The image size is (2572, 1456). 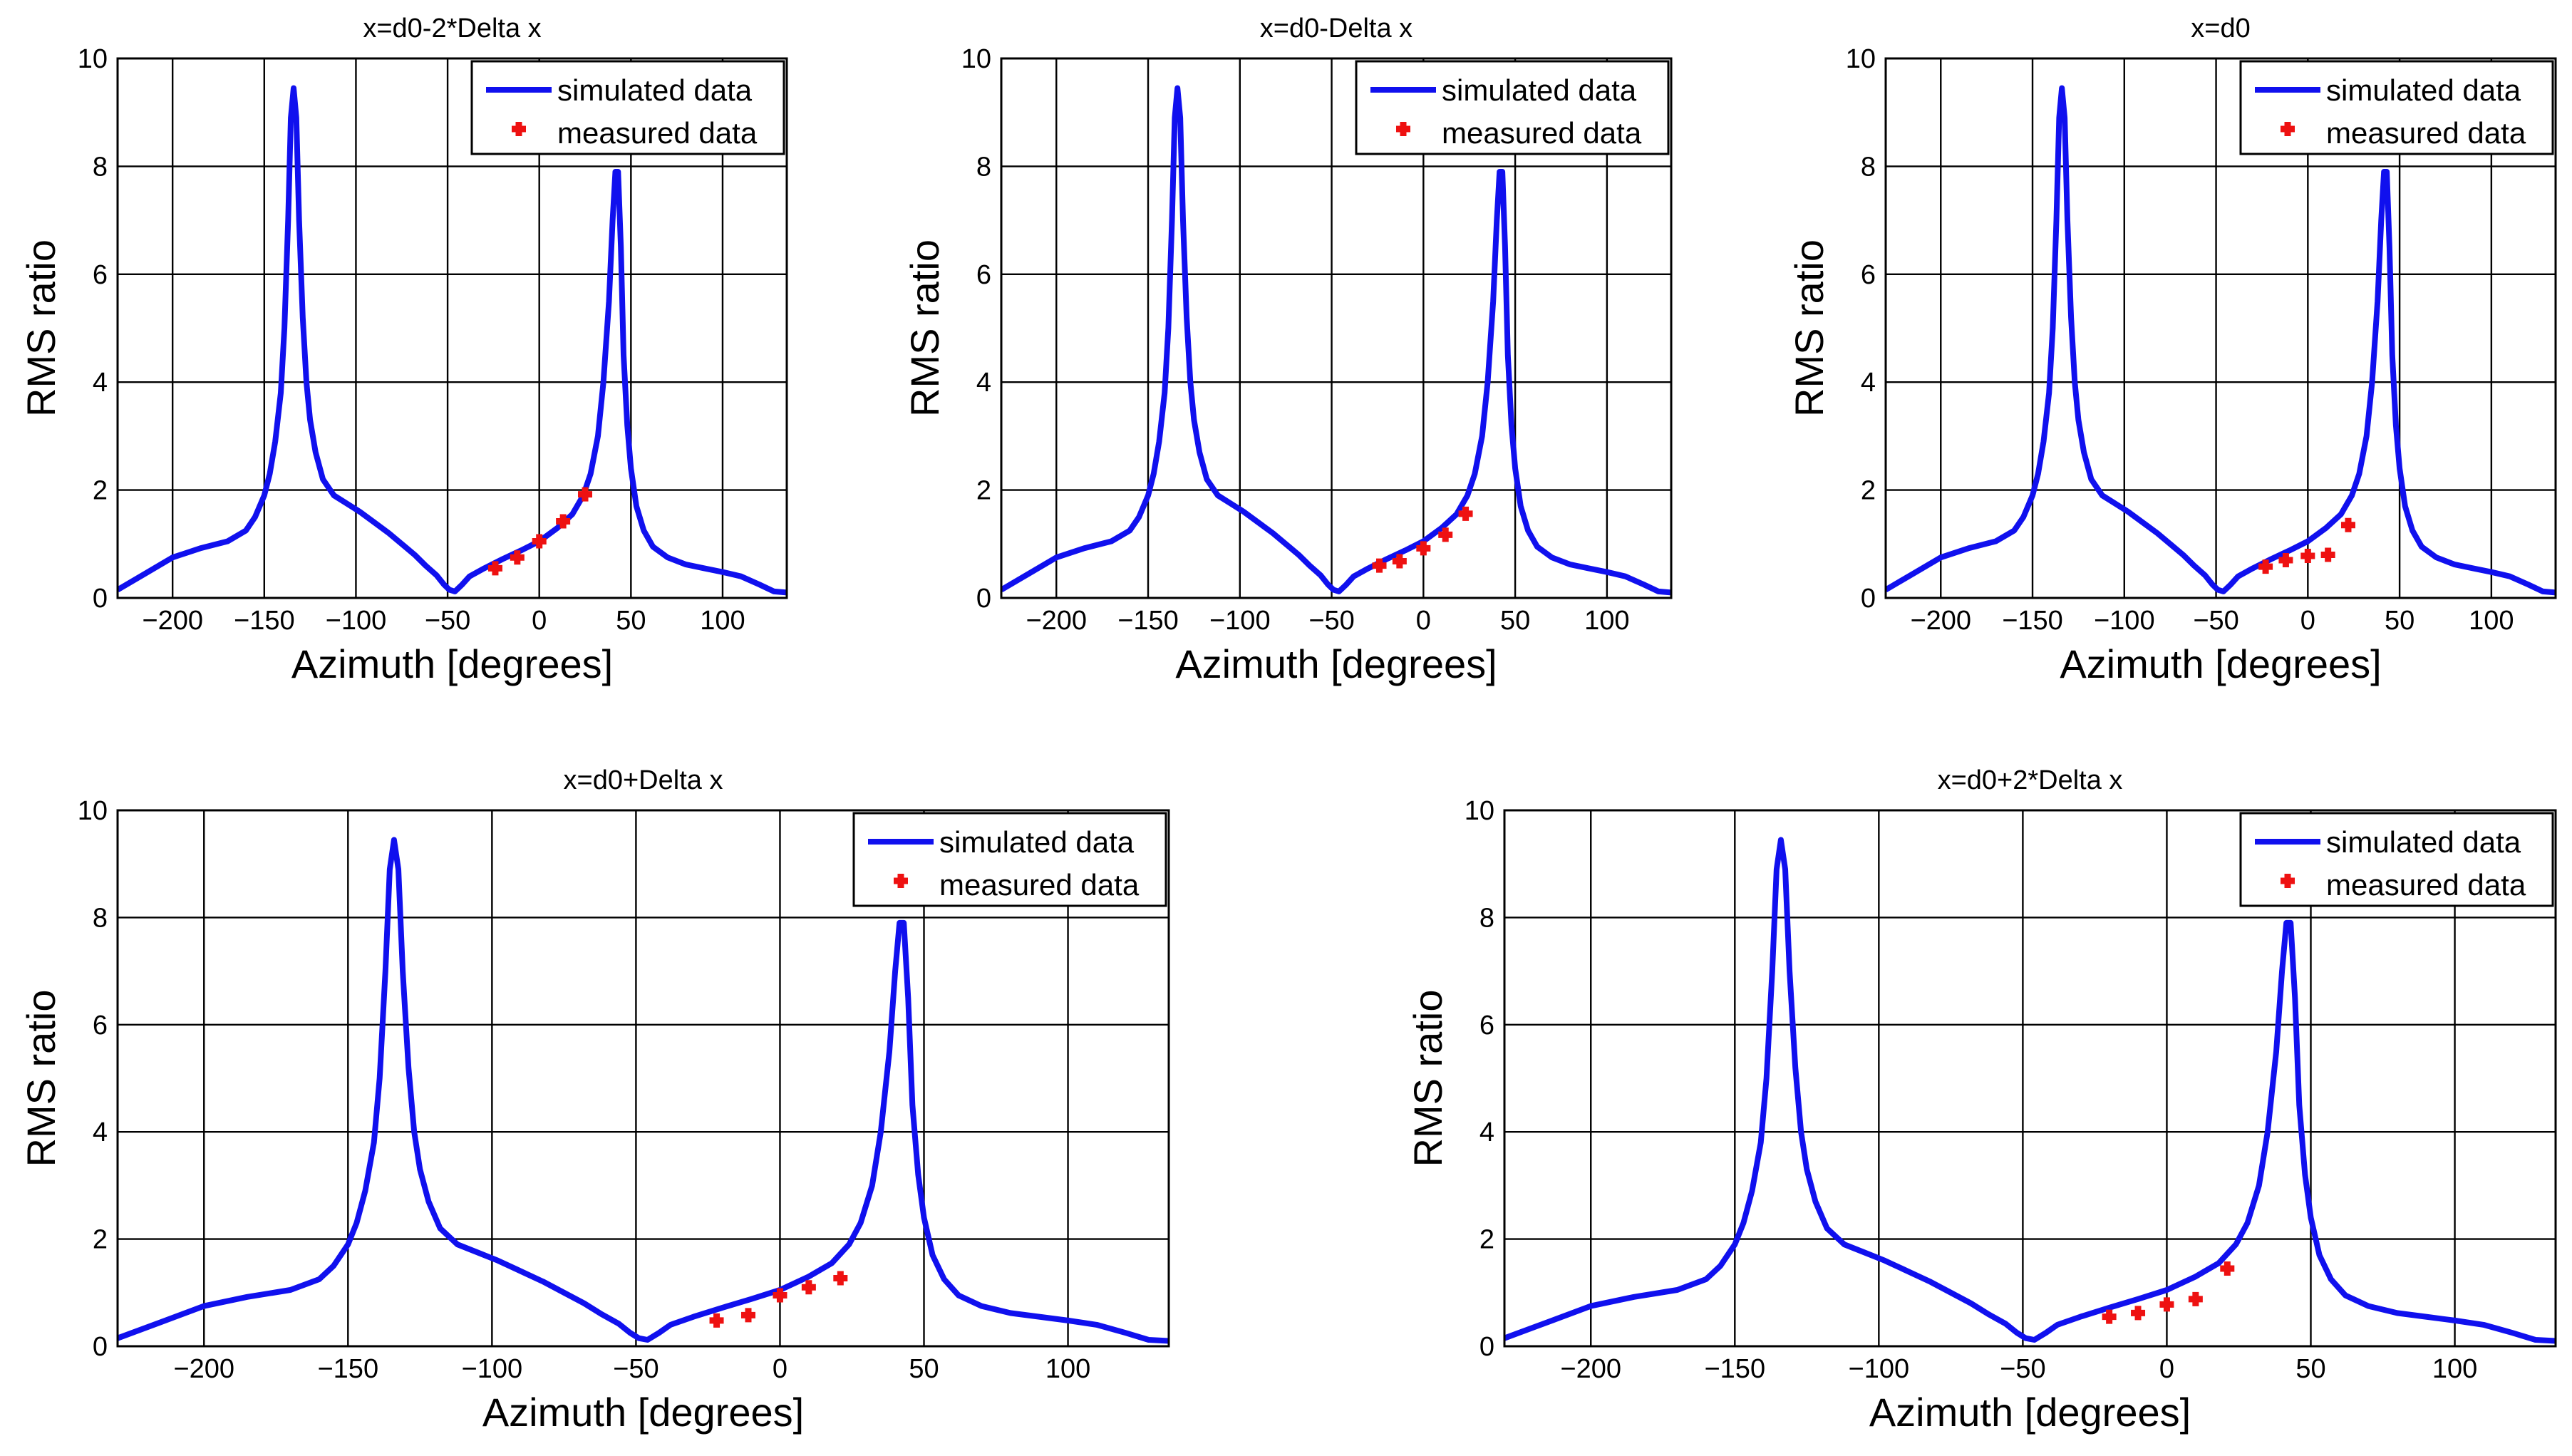 I want to click on chart-title: x=d0-2*Delta x, so click(x=452, y=28).